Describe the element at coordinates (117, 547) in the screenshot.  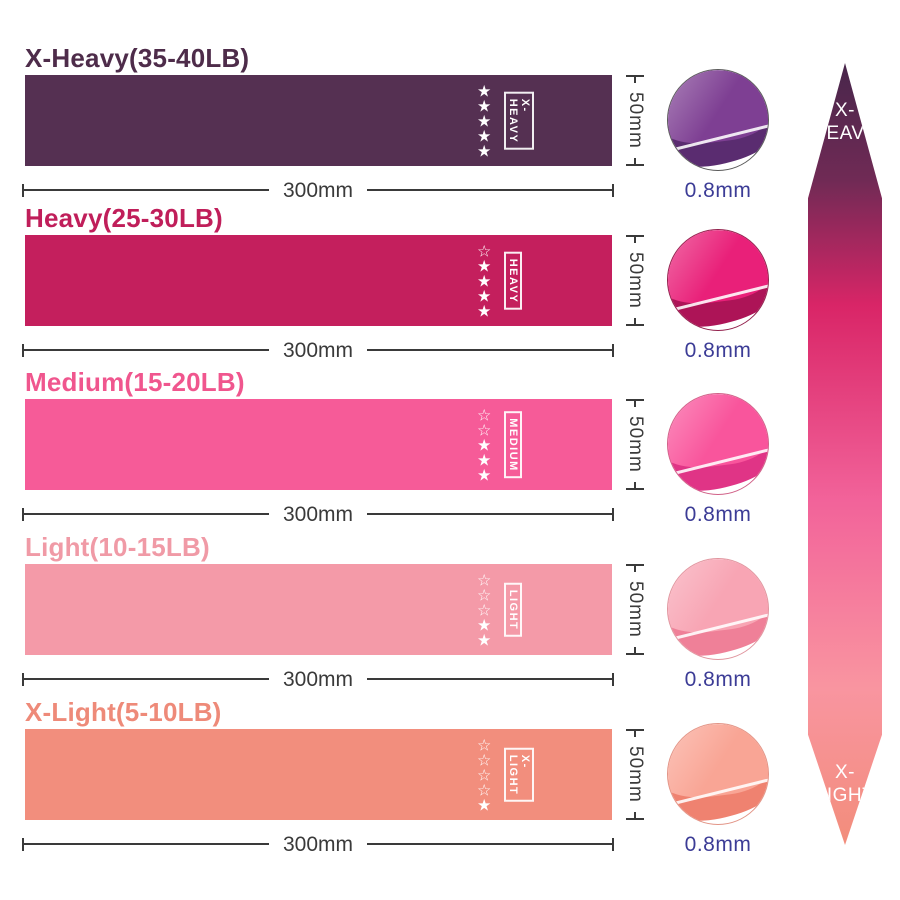
I see `row-title: Light(10-15LB)` at that location.